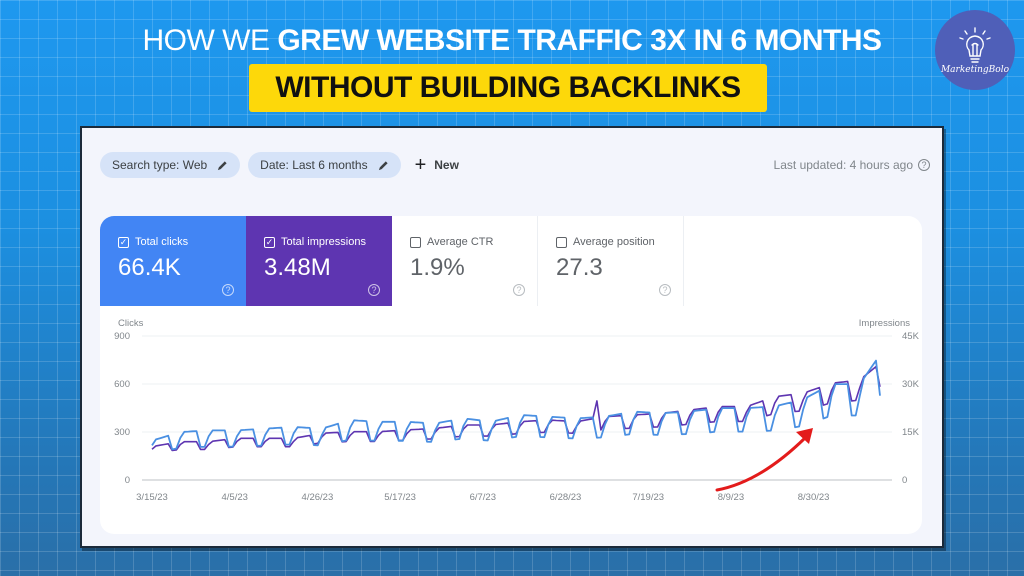  What do you see at coordinates (614, 242) in the screenshot?
I see `metric-label: Average position` at bounding box center [614, 242].